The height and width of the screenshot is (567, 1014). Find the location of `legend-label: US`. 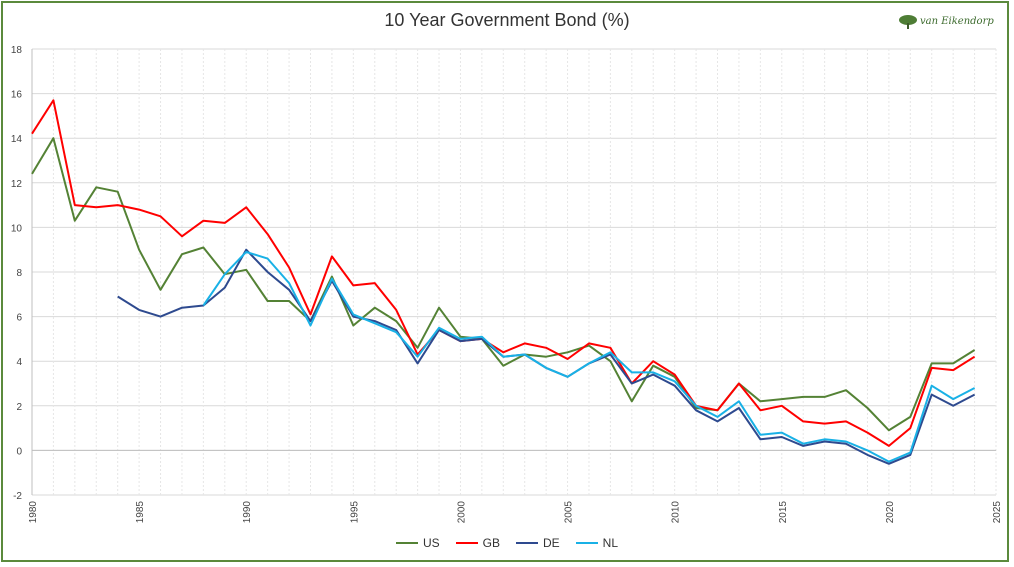

legend-label: US is located at coordinates (431, 543).